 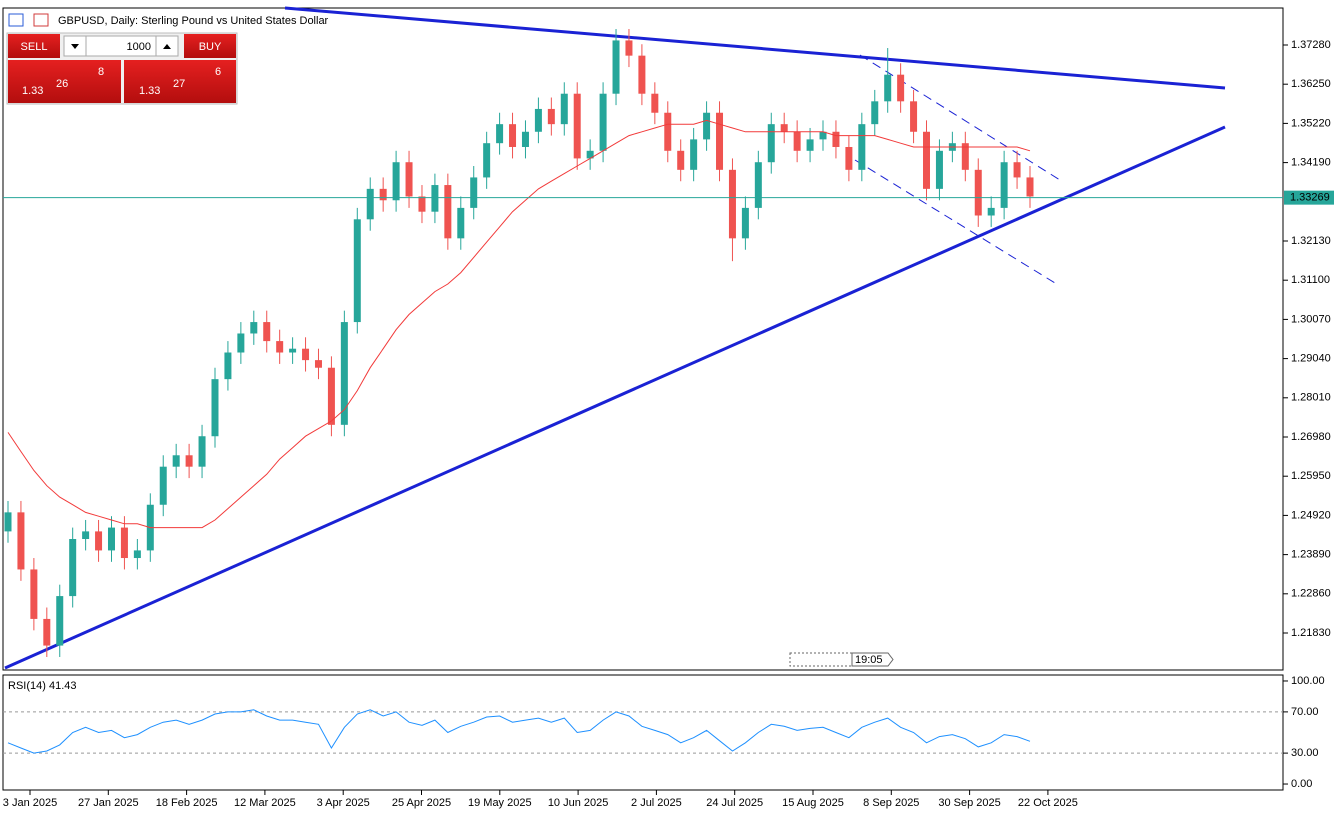 What do you see at coordinates (421, 803) in the screenshot?
I see `x-tick-label: 25 Apr 2025` at bounding box center [421, 803].